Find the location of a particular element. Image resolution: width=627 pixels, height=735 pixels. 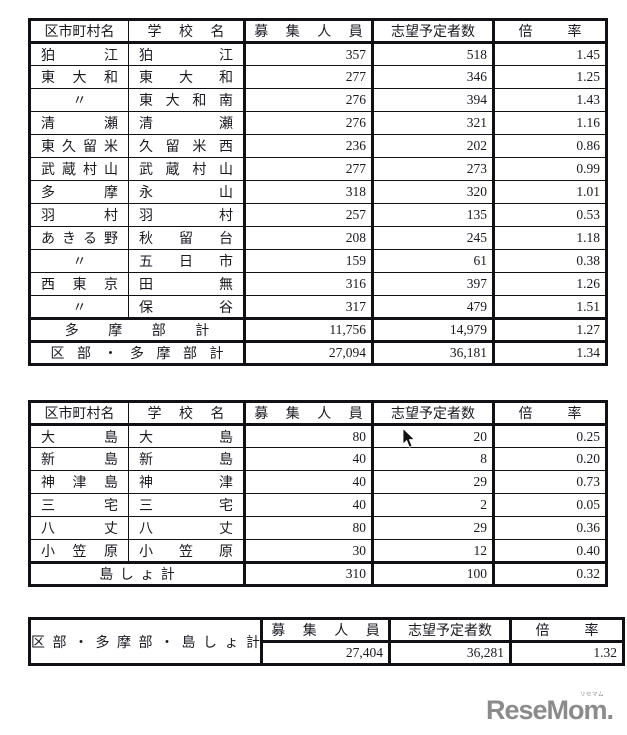

summary-label: 島 し ょ 計 is located at coordinates (137, 573).